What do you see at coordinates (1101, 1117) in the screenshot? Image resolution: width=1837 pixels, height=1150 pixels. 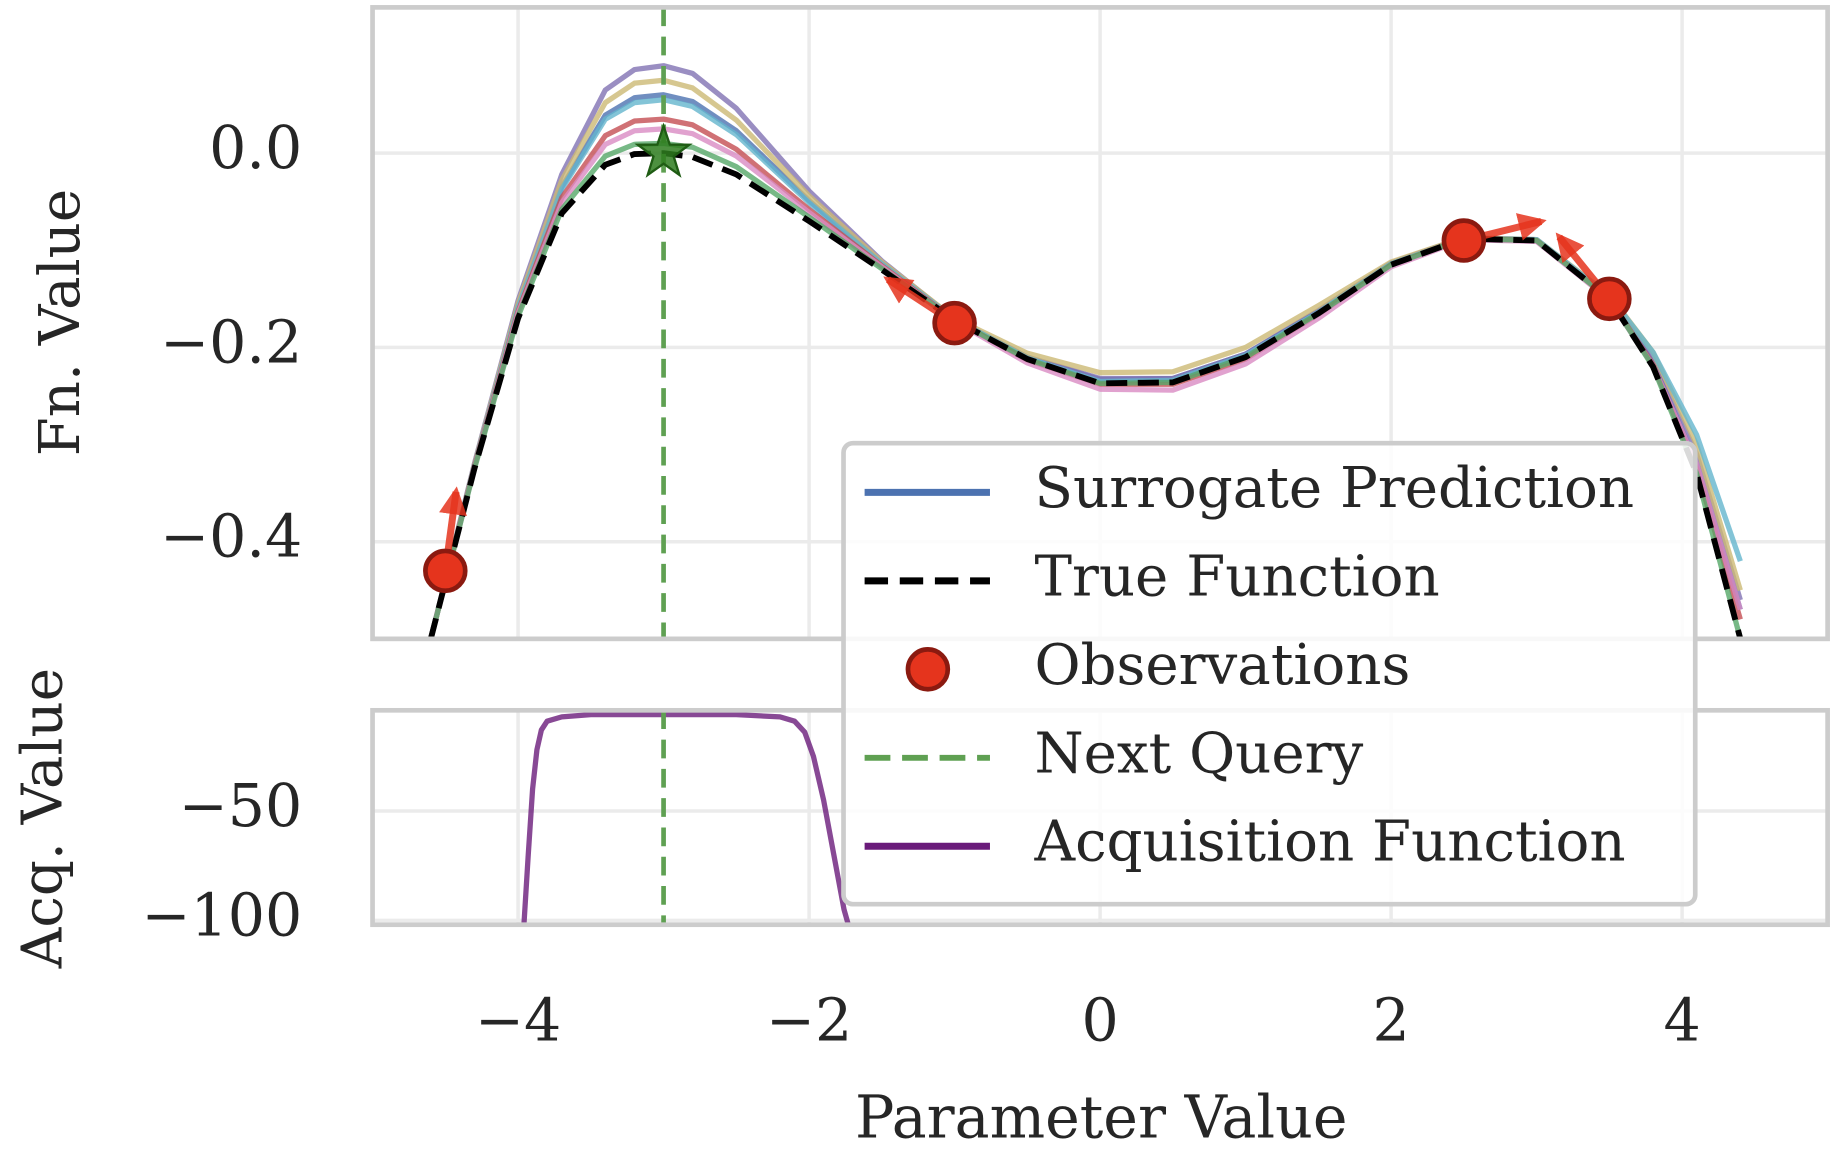 I see `x-axis-label: Parameter Value` at bounding box center [1101, 1117].